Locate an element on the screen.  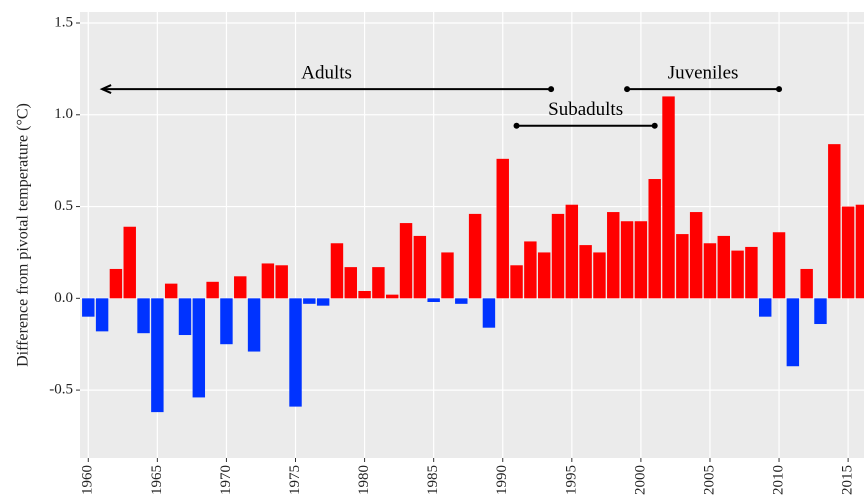
annotation-label: Adults is located at coordinates (326, 72).